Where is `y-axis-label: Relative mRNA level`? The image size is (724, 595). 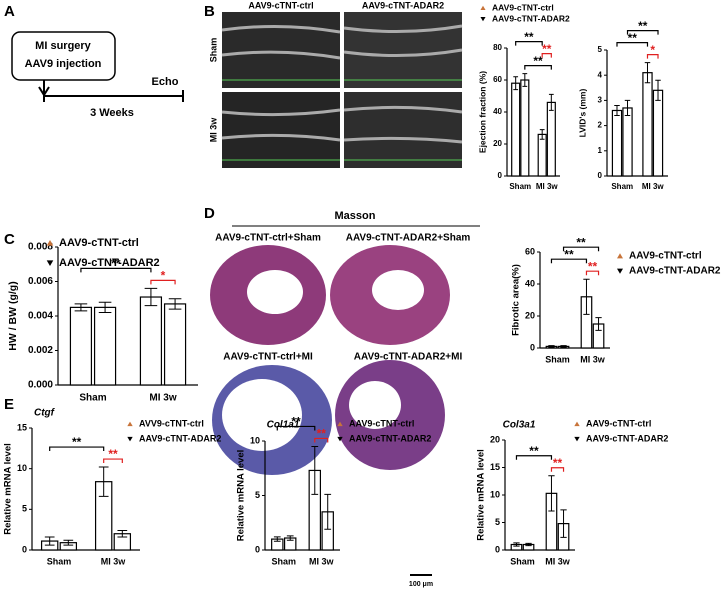 y-axis-label: Relative mRNA level is located at coordinates (241, 496).